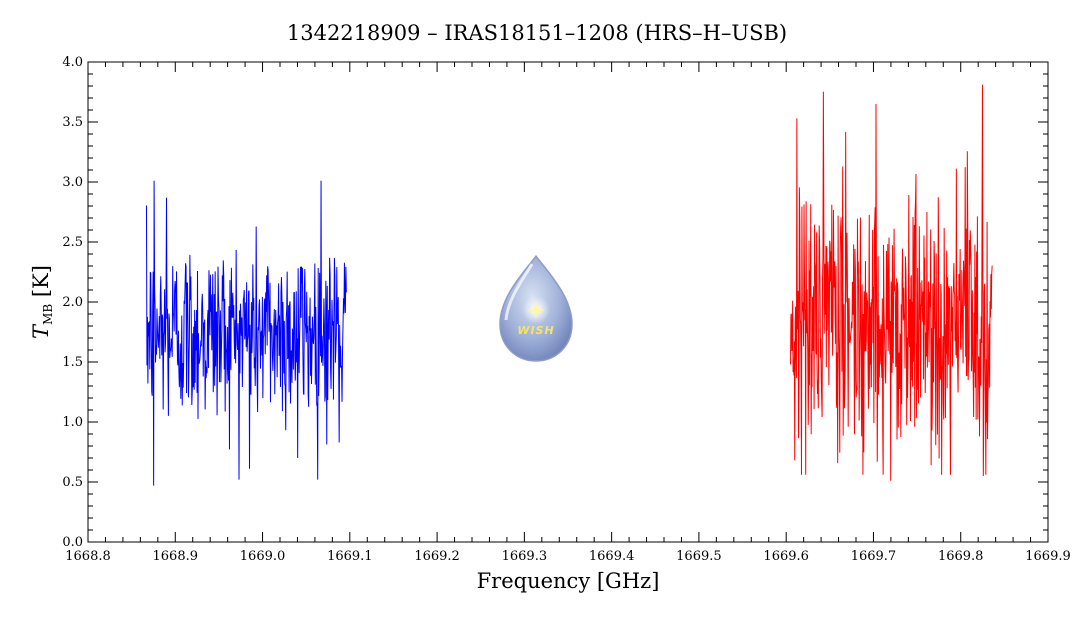 The image size is (1072, 618). Describe the element at coordinates (1048, 556) in the screenshot. I see `x-tick-label: 1669.9` at that location.